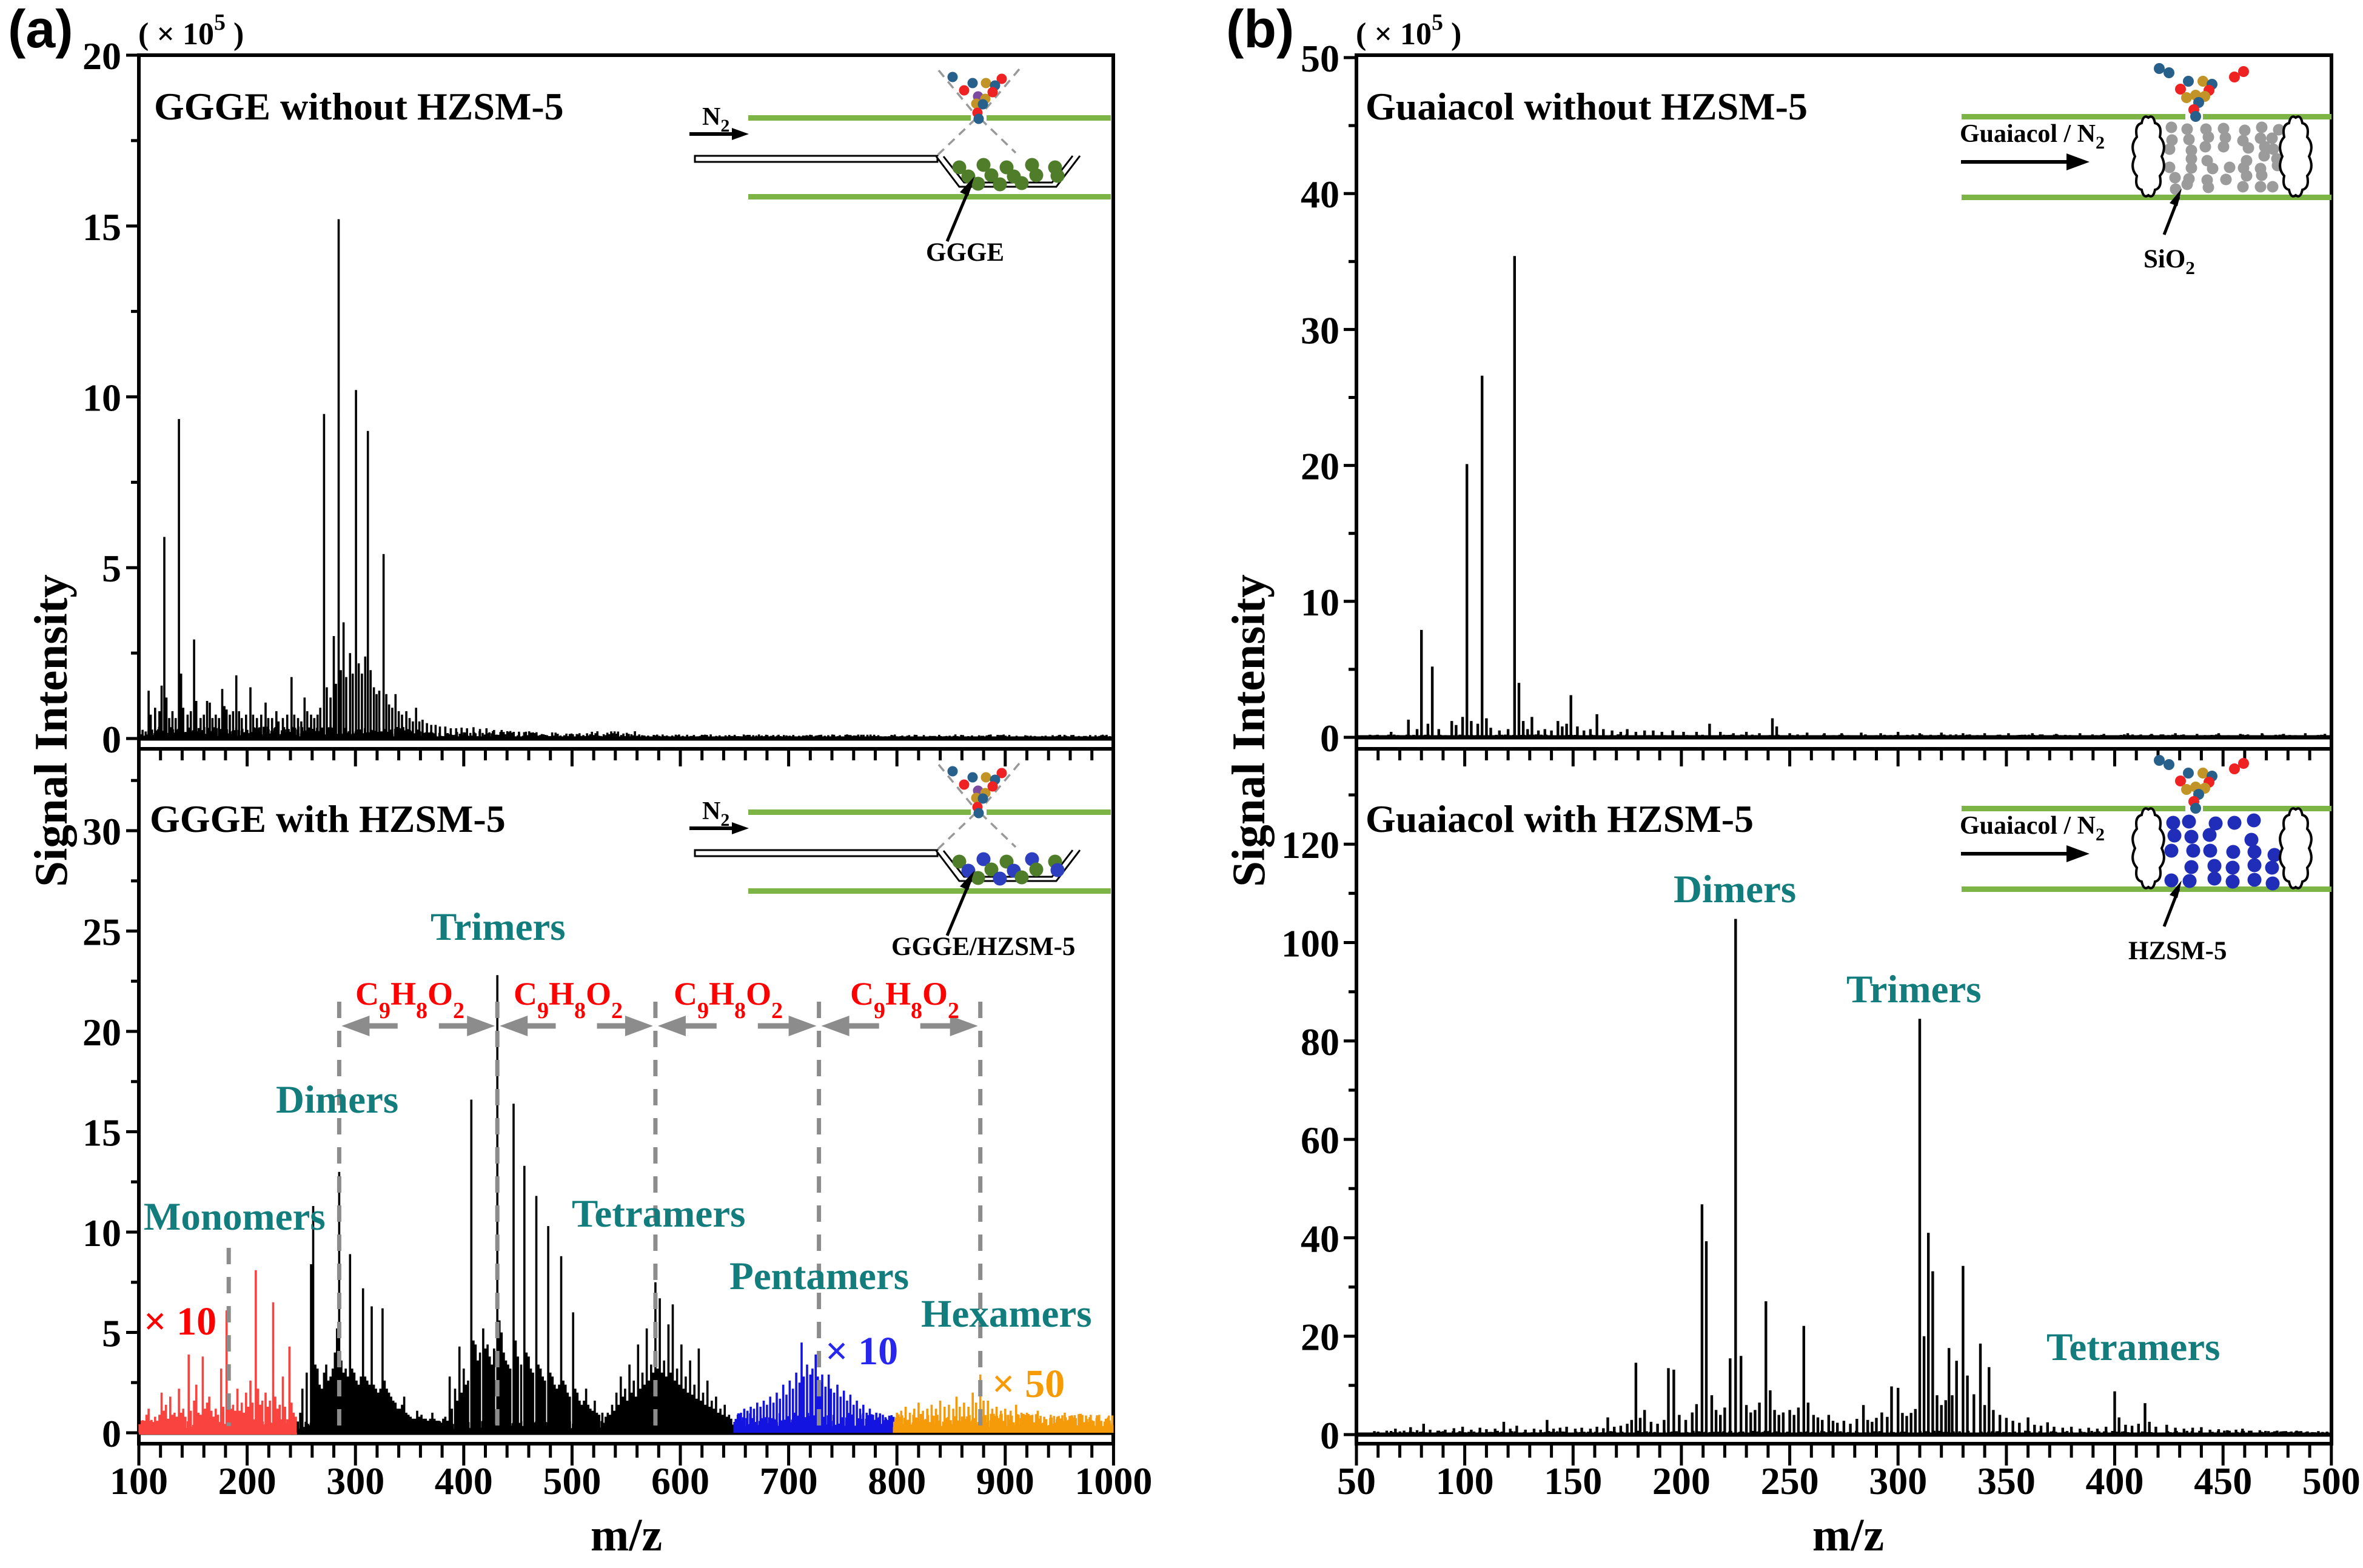  What do you see at coordinates (2006, 1481) in the screenshot?
I see `svg-text: 350` at bounding box center [2006, 1481].